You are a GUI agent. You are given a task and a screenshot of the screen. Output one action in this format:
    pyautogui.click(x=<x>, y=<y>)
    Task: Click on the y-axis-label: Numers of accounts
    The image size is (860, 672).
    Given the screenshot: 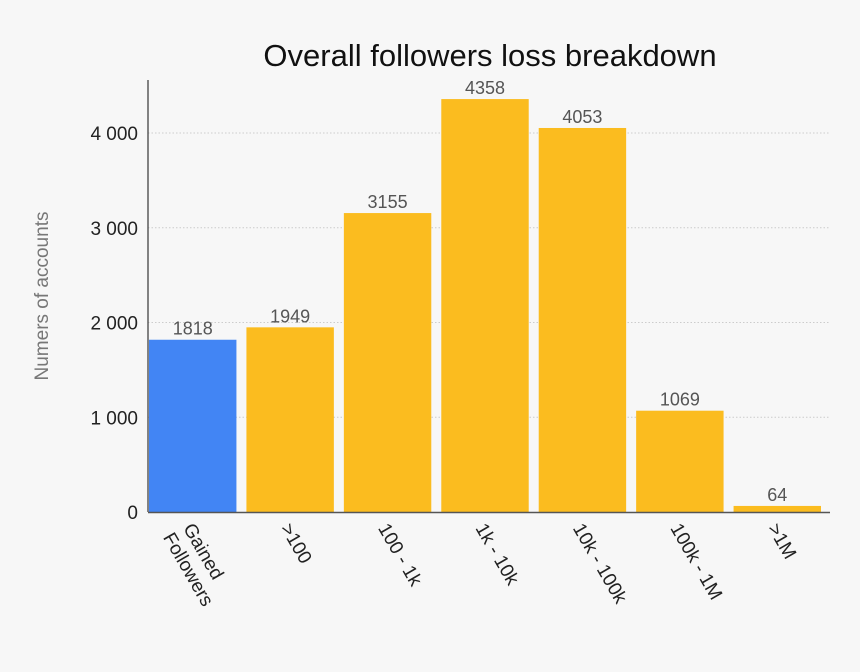 What is the action you would take?
    pyautogui.click(x=42, y=296)
    